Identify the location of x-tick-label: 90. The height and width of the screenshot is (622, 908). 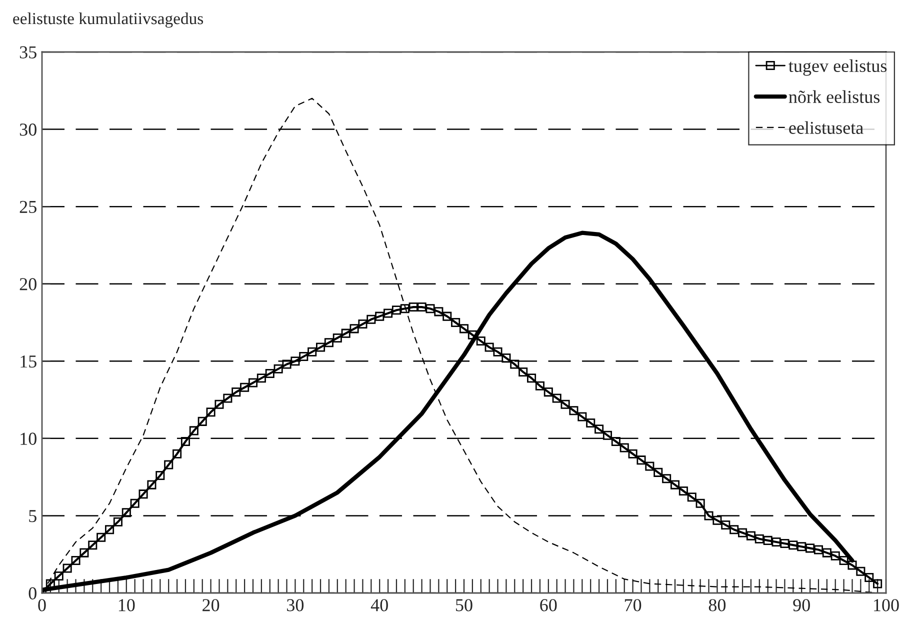
(801, 605).